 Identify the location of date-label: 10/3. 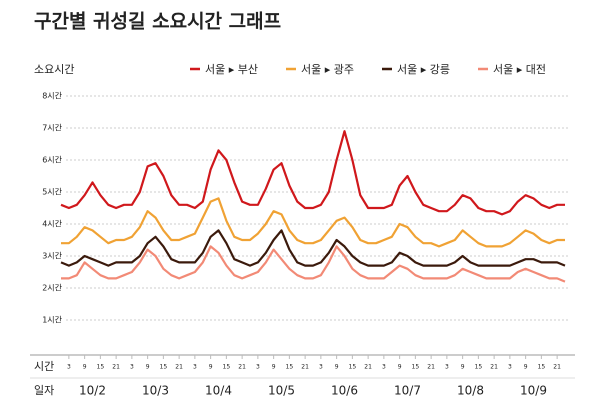
(155, 391).